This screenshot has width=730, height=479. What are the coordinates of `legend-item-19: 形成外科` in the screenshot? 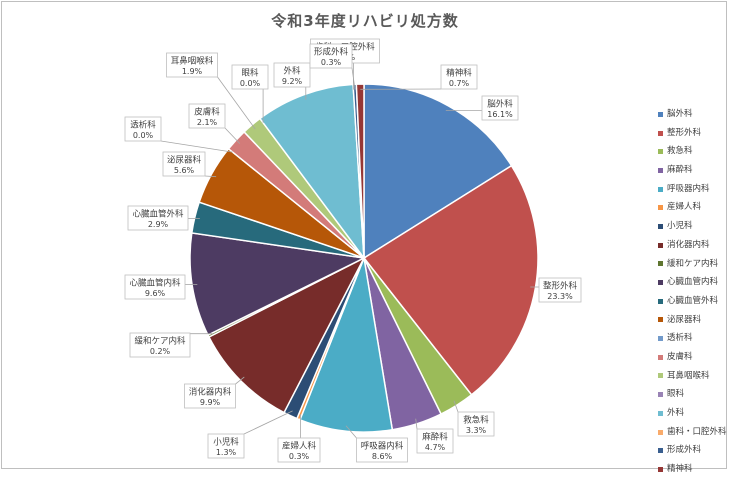 It's located at (692, 450).